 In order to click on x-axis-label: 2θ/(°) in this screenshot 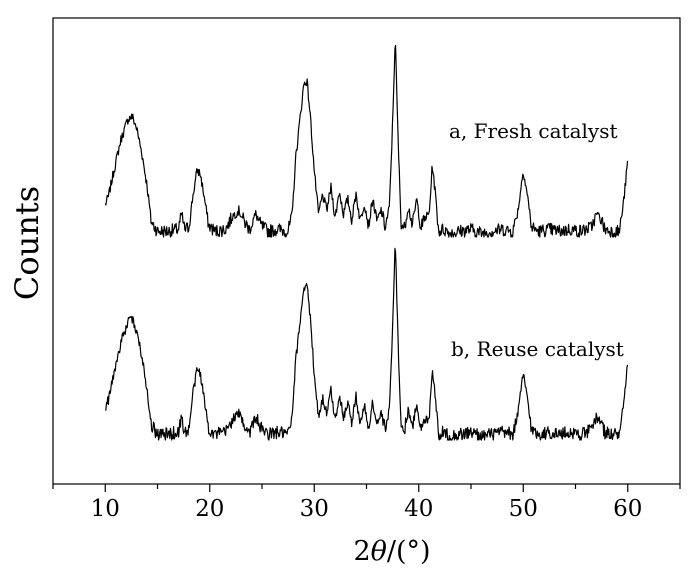, I will do `click(391, 551)`.